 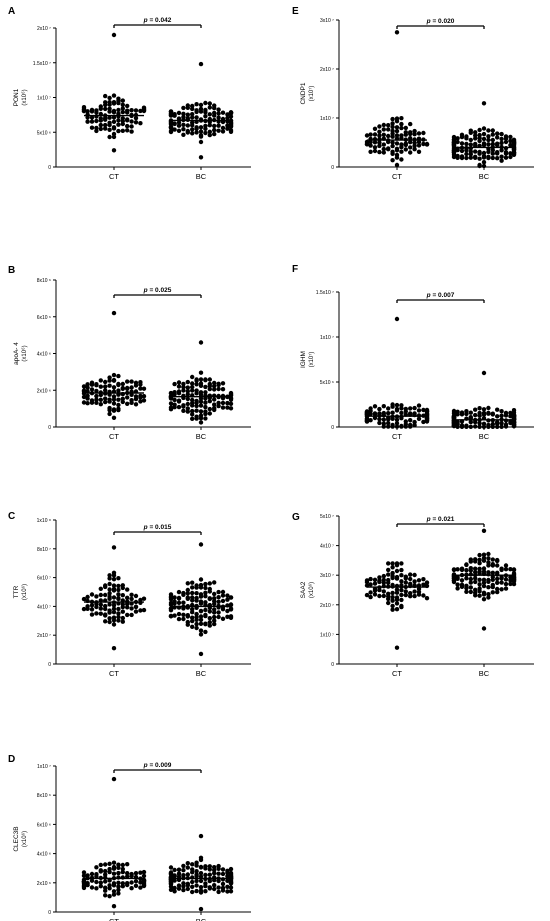 What do you see at coordinates (16, 838) in the screenshot?
I see `y-axis-label: CLEC3B` at bounding box center [16, 838].